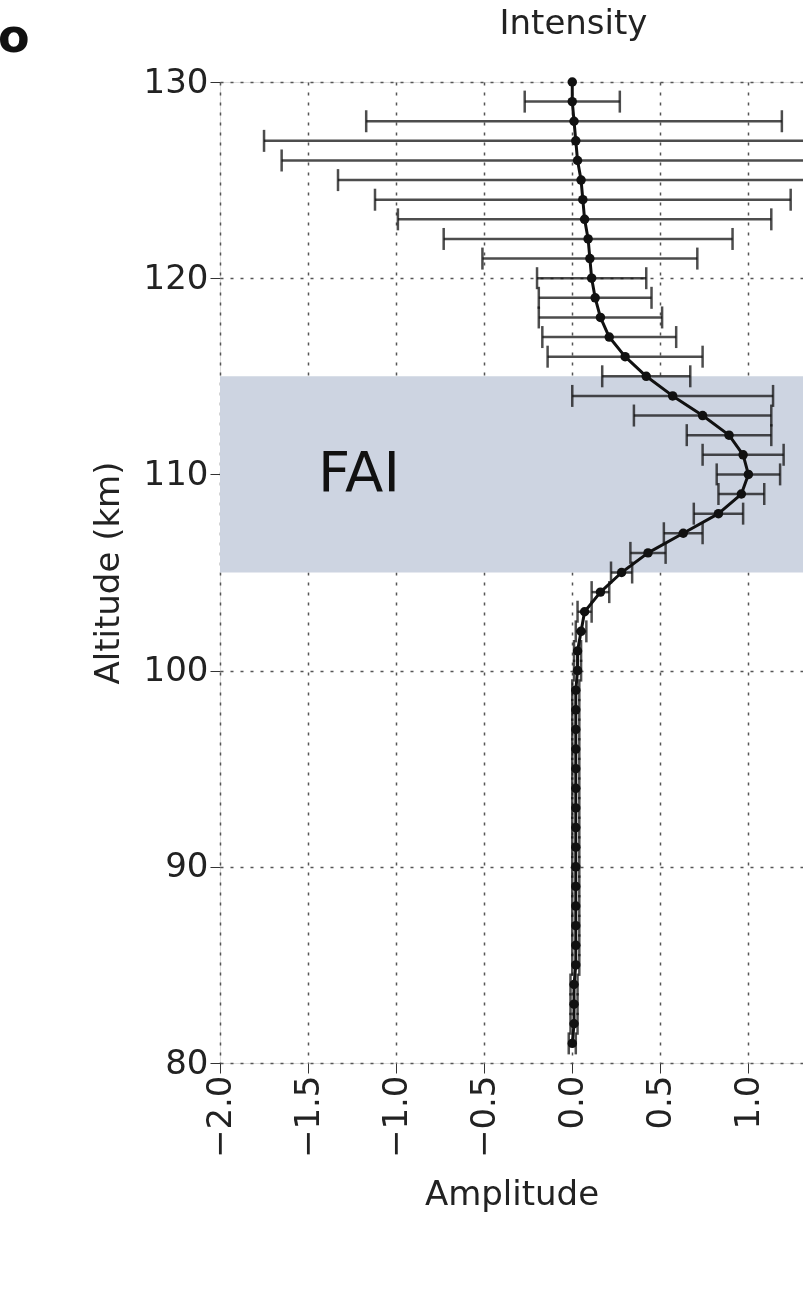  I want to click on y-axis-title: Altitude (km), so click(106, 573).